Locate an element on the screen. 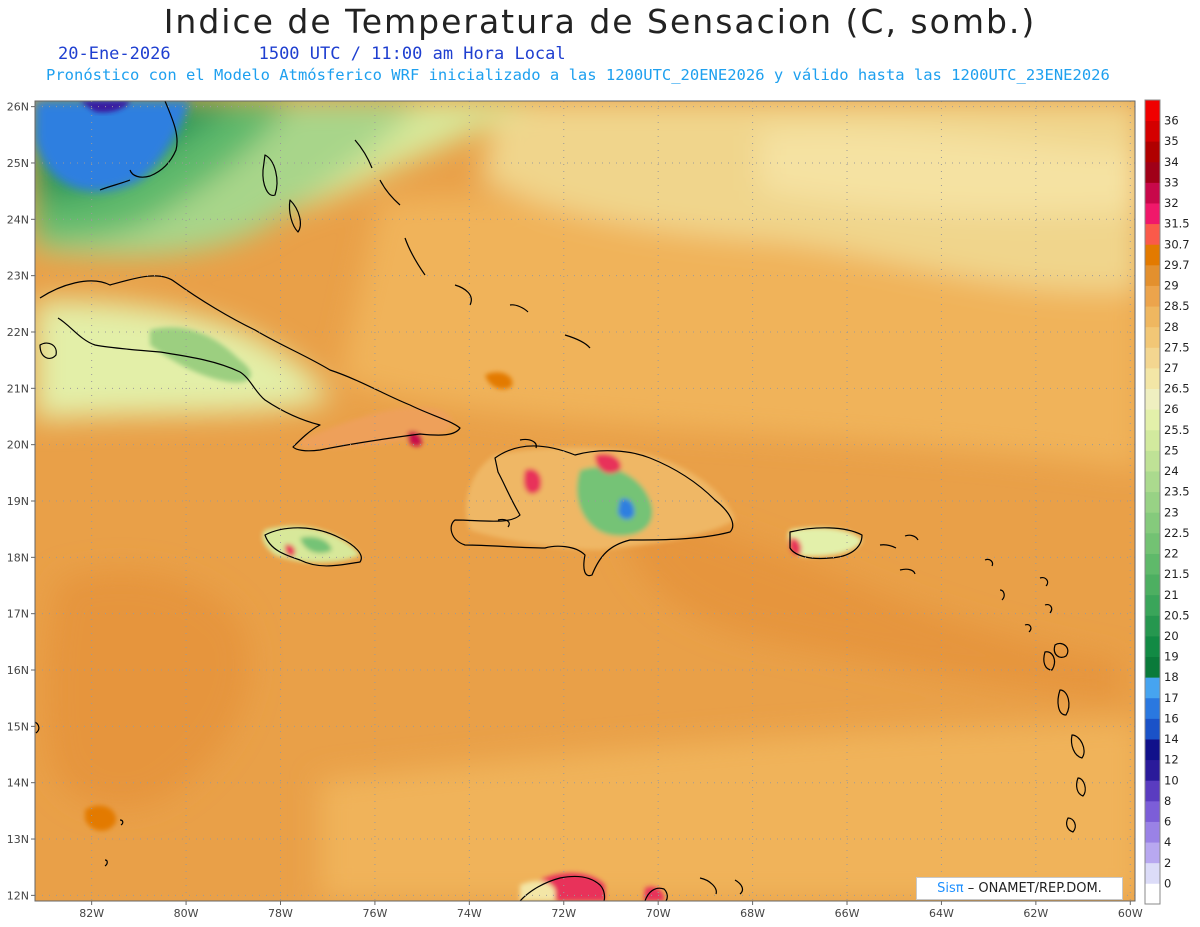 Image resolution: width=1200 pixels, height=927 pixels. florida-coast is located at coordinates (153, 139).